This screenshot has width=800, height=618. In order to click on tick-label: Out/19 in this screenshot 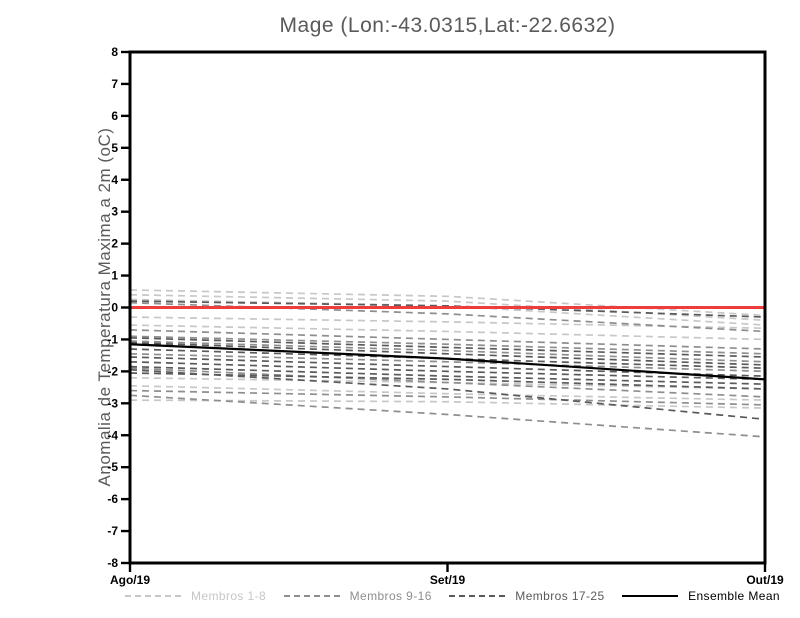, I will do `click(765, 580)`.